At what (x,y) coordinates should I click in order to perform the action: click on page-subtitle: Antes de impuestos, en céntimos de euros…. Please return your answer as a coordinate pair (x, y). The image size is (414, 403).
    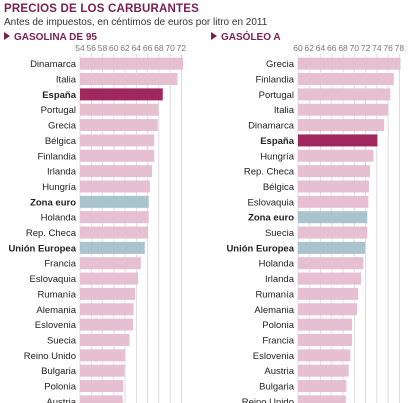
    Looking at the image, I should click on (136, 22).